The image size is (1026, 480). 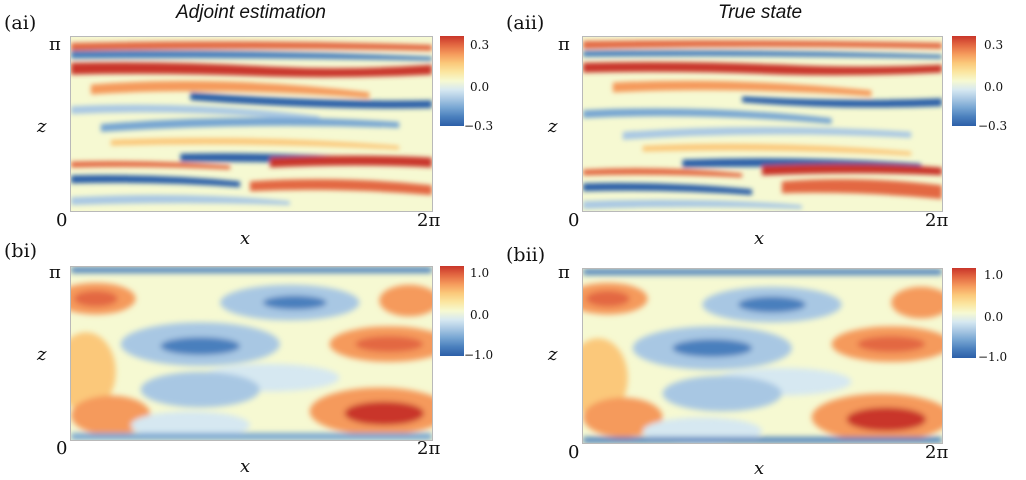 I want to click on heatmap-true-lower, so click(x=759, y=356).